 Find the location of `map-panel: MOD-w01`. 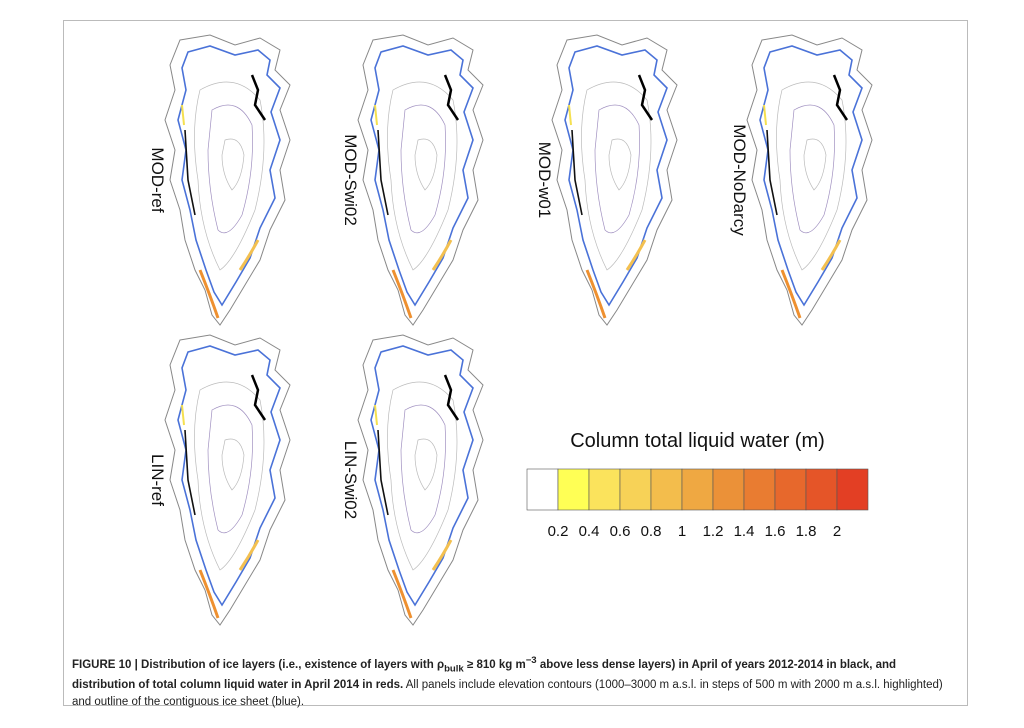

map-panel: MOD-w01 is located at coordinates (607, 180).